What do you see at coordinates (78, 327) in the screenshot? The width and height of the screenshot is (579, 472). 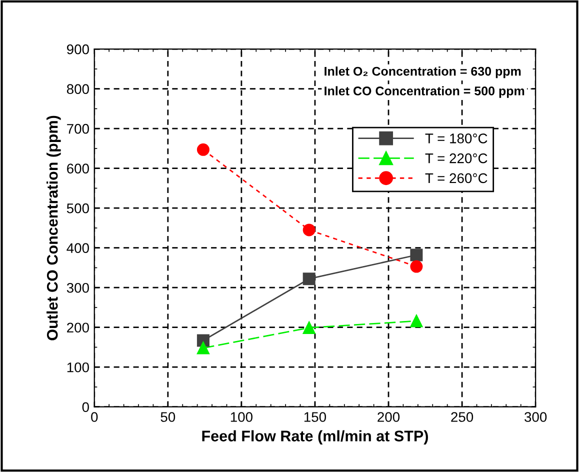 I see `y-tick-label: 200` at bounding box center [78, 327].